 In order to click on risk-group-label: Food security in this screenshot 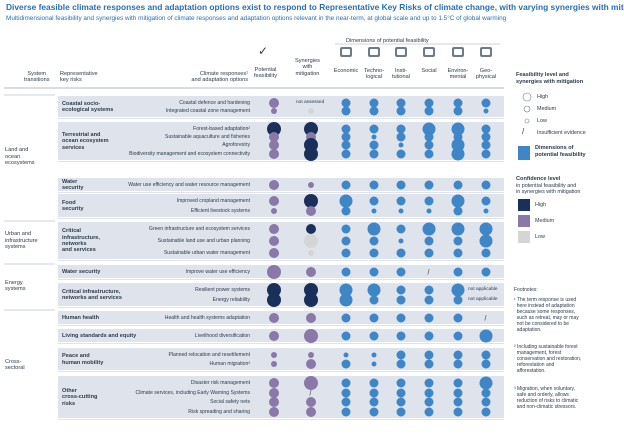, I will do `click(73, 205)`.